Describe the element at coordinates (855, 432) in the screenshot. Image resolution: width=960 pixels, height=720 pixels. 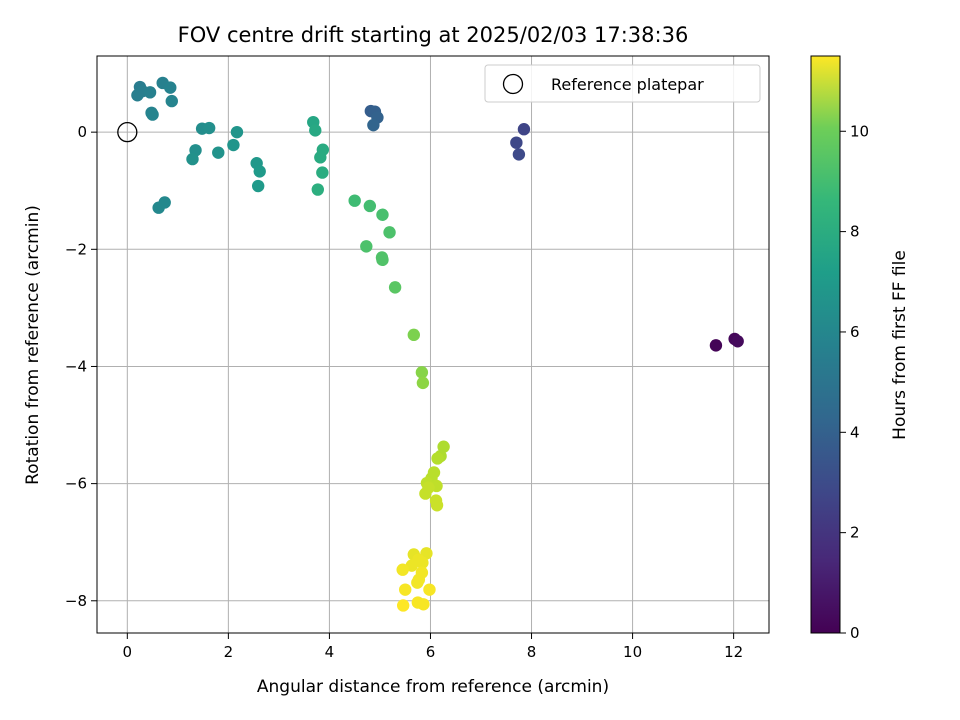
I see `colorbar-tick-label: 4` at that location.